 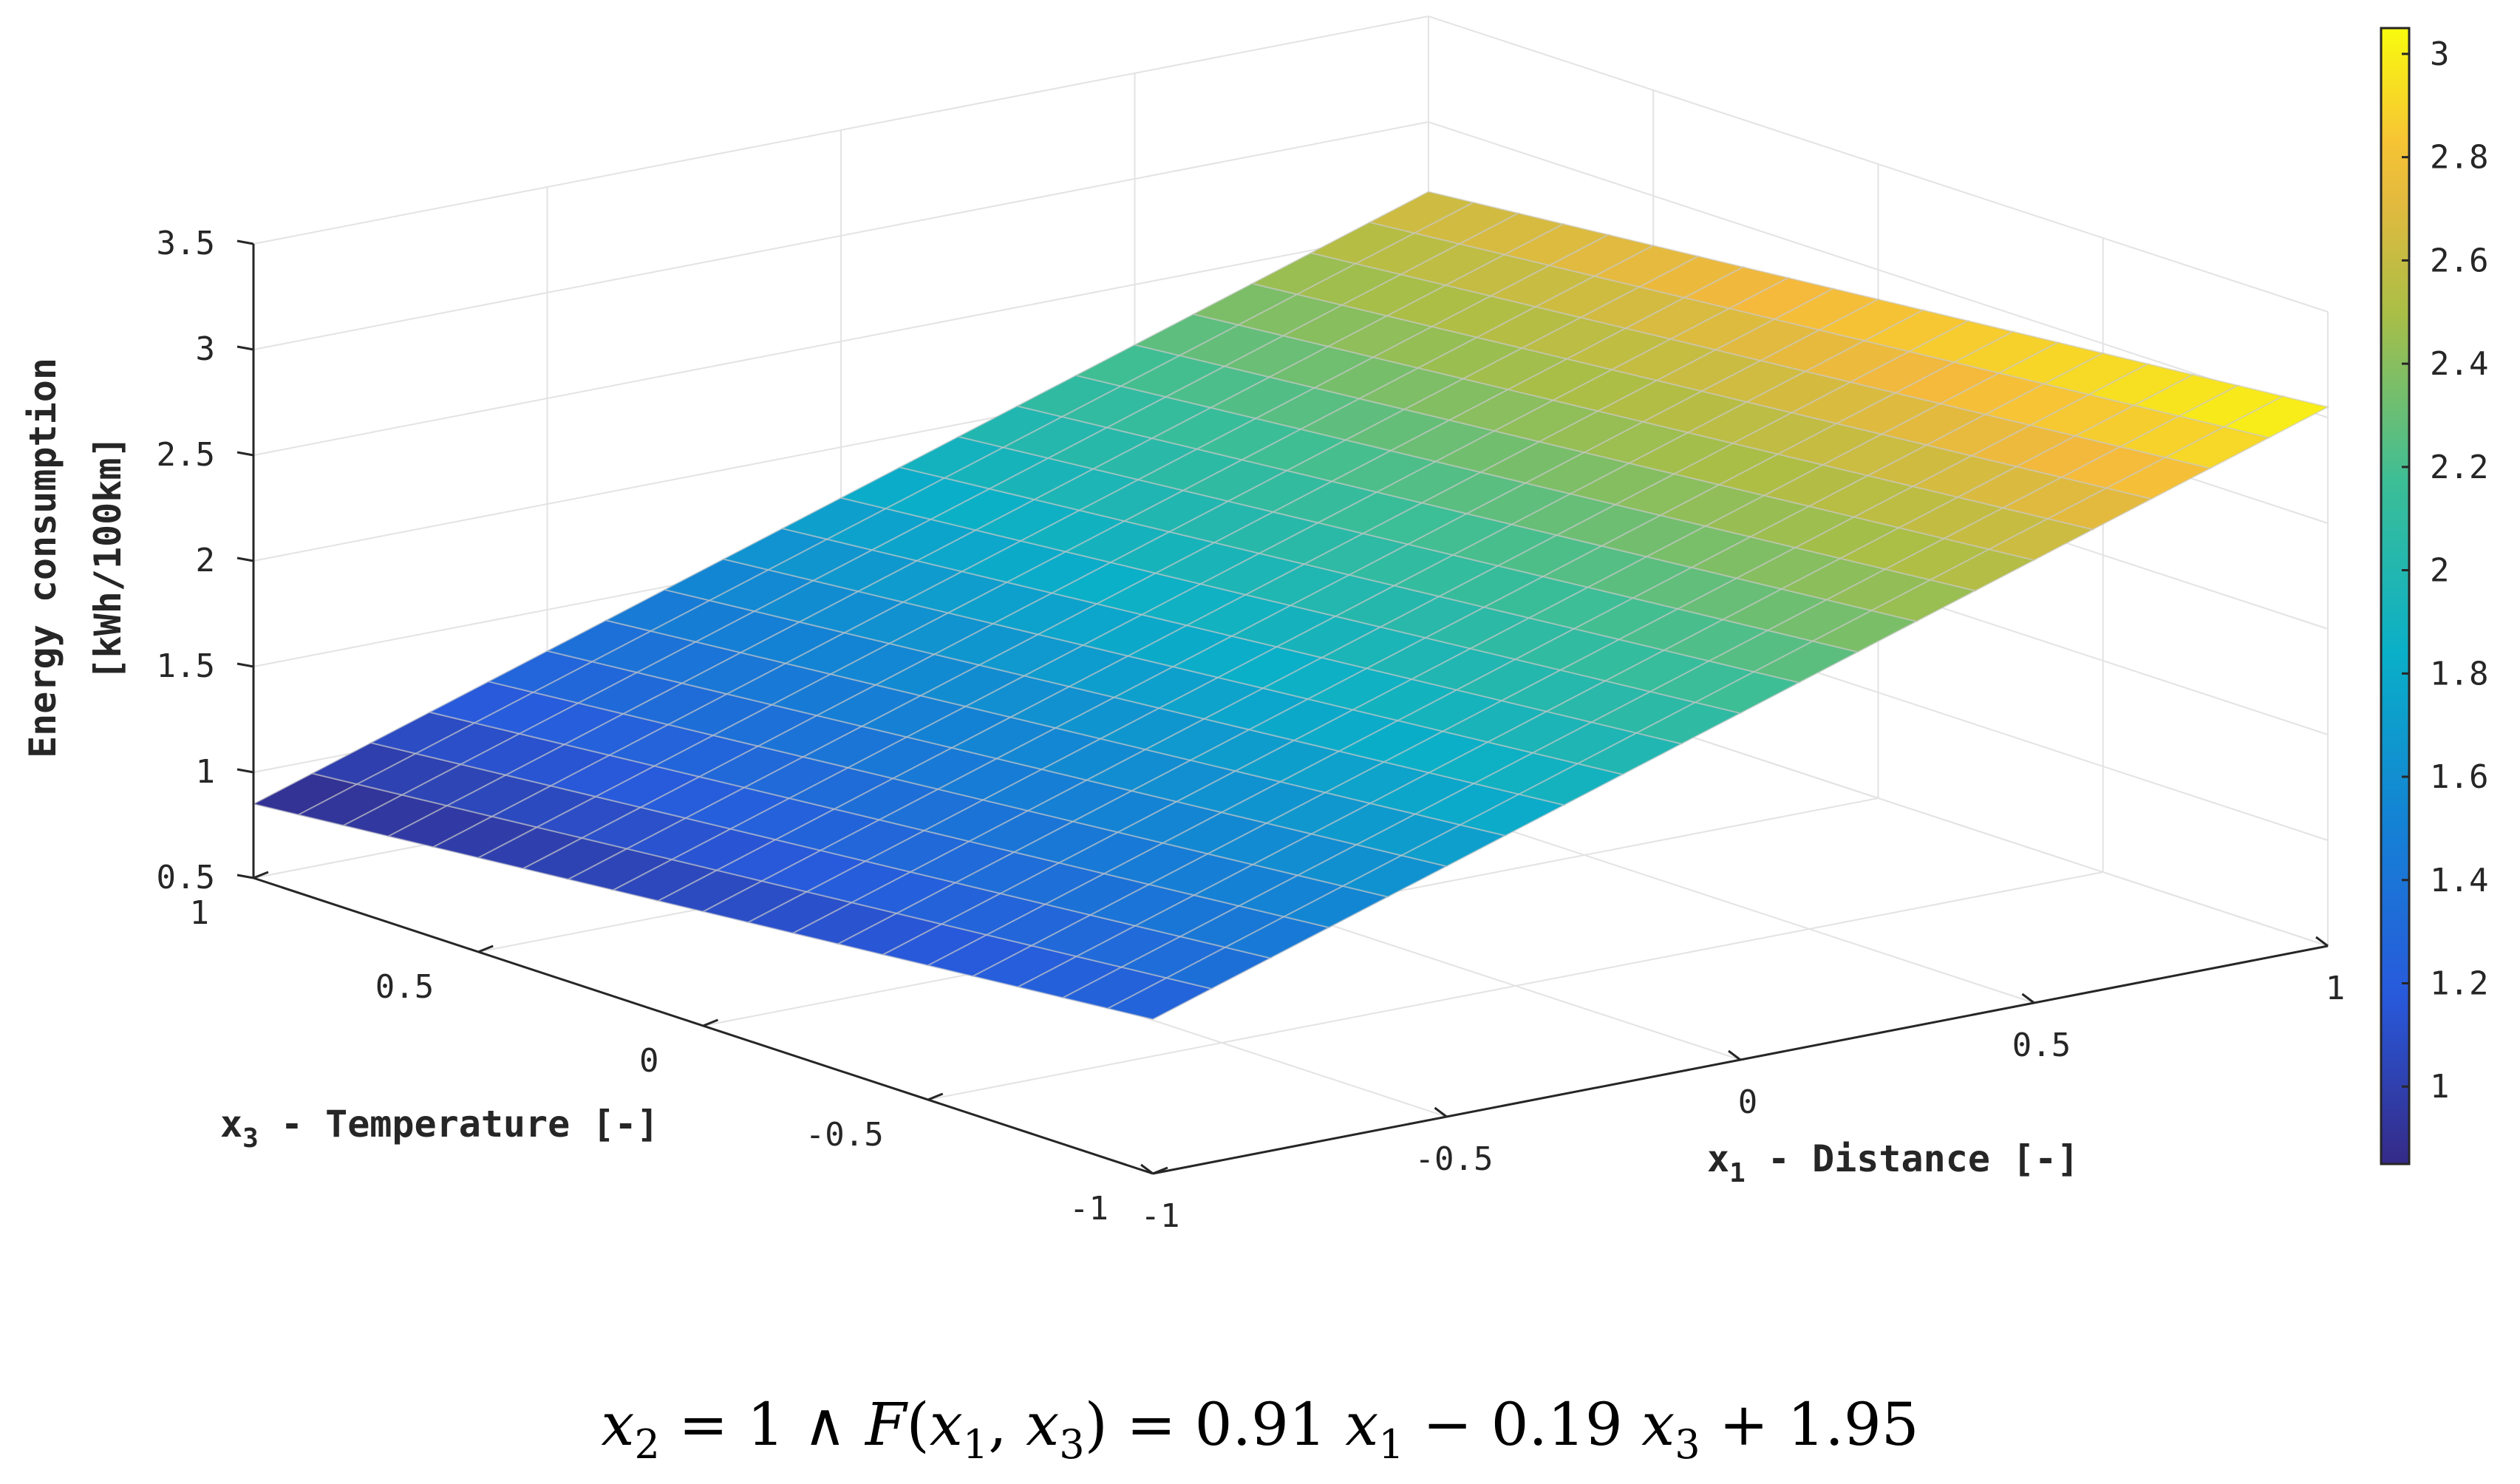 I want to click on colorbar-tick-label: 2.4, so click(x=2459, y=364).